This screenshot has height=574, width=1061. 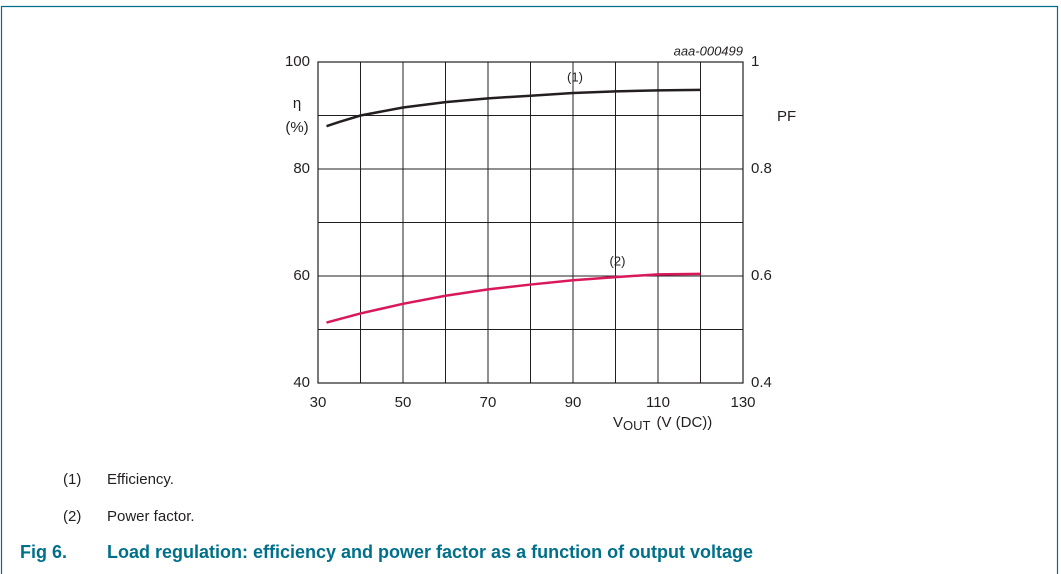 What do you see at coordinates (296, 127) in the screenshot?
I see `y-axis-unit: (%)` at bounding box center [296, 127].